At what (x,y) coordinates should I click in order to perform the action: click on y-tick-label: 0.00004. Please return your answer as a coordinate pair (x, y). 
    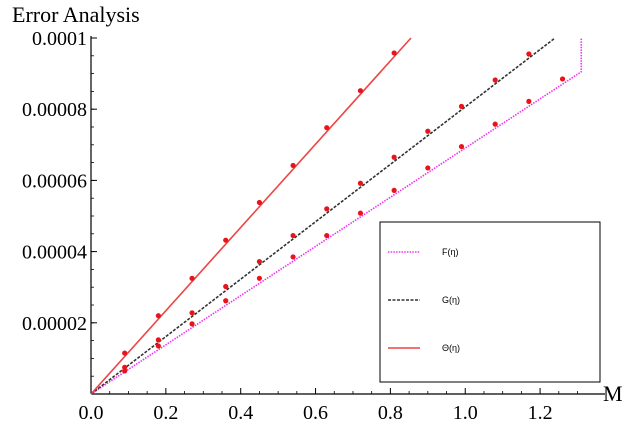
    Looking at the image, I should click on (54, 253).